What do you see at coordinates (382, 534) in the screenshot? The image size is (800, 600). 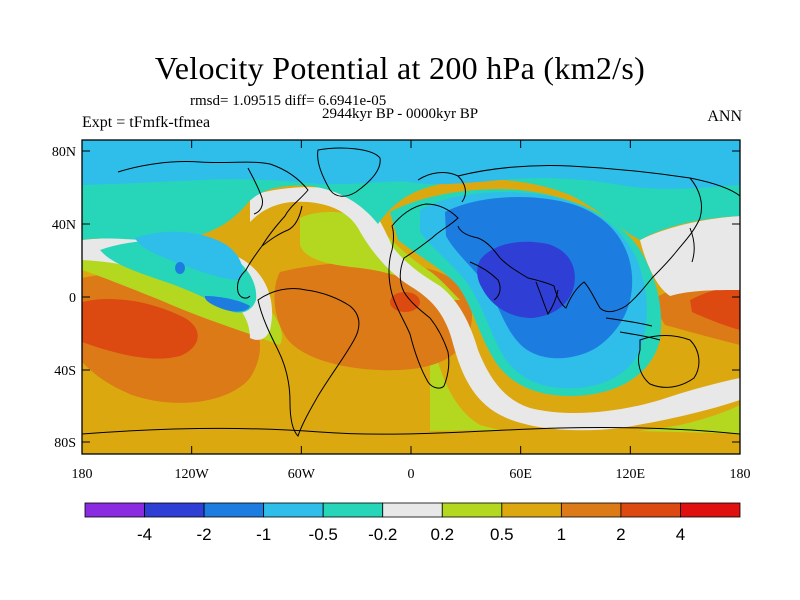 I see `colorbar-label: -0.2` at bounding box center [382, 534].